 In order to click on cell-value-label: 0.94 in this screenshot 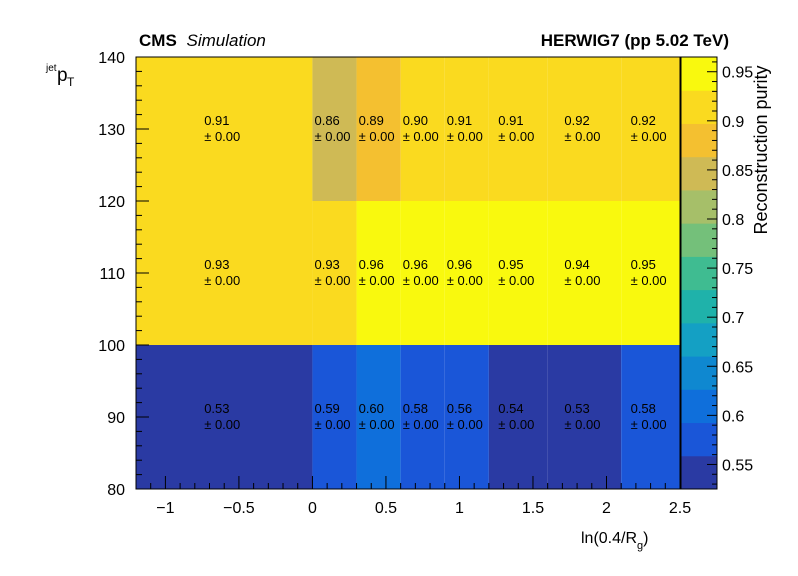, I will do `click(576, 264)`.